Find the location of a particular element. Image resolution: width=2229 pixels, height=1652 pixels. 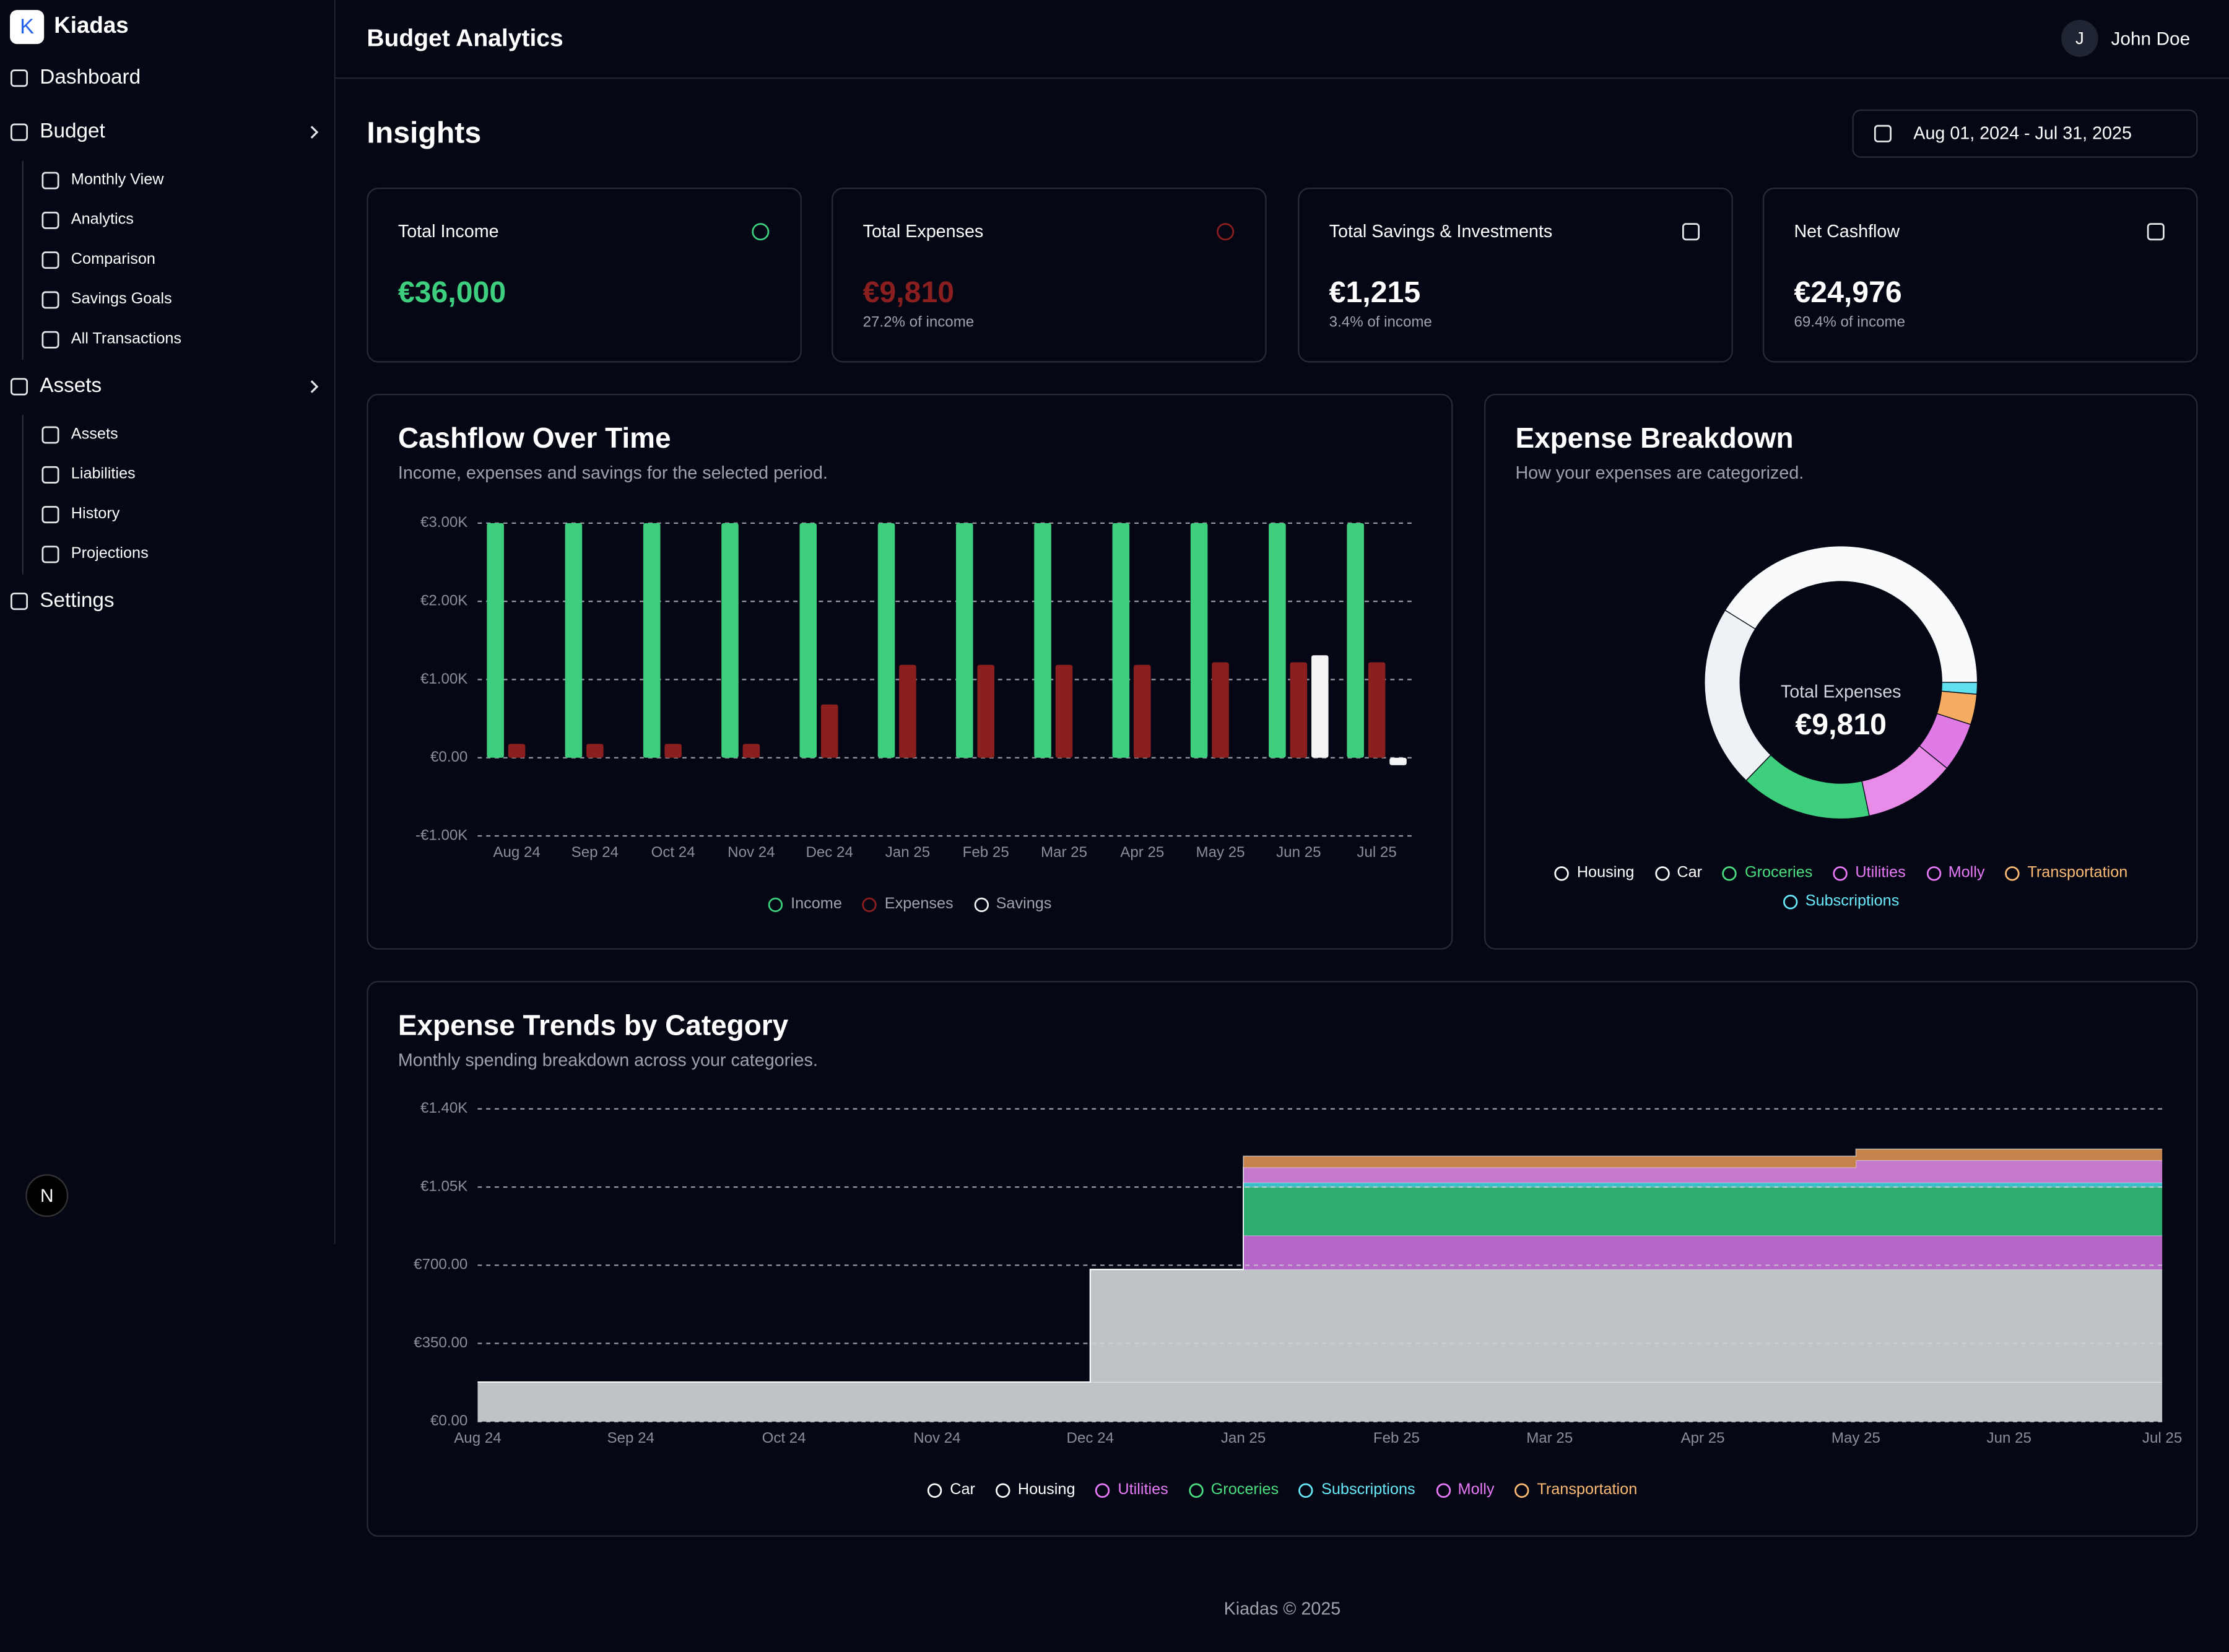

legend-item: Groceries is located at coordinates (1767, 873).